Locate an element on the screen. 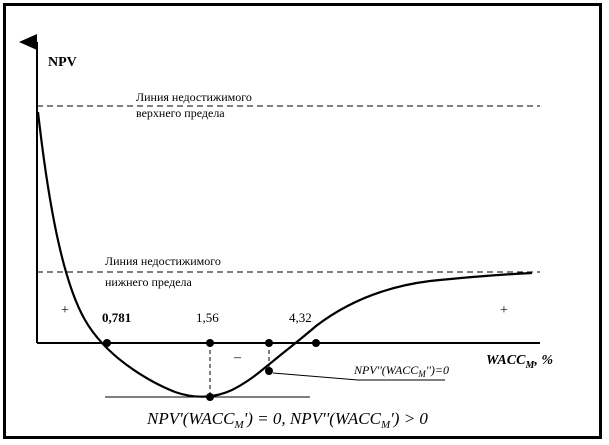 The width and height of the screenshot is (609, 445). minimum-condition-formula: NPV'(WACCM') = 0, NPV''(WACCM') > 0 is located at coordinates (287, 420).